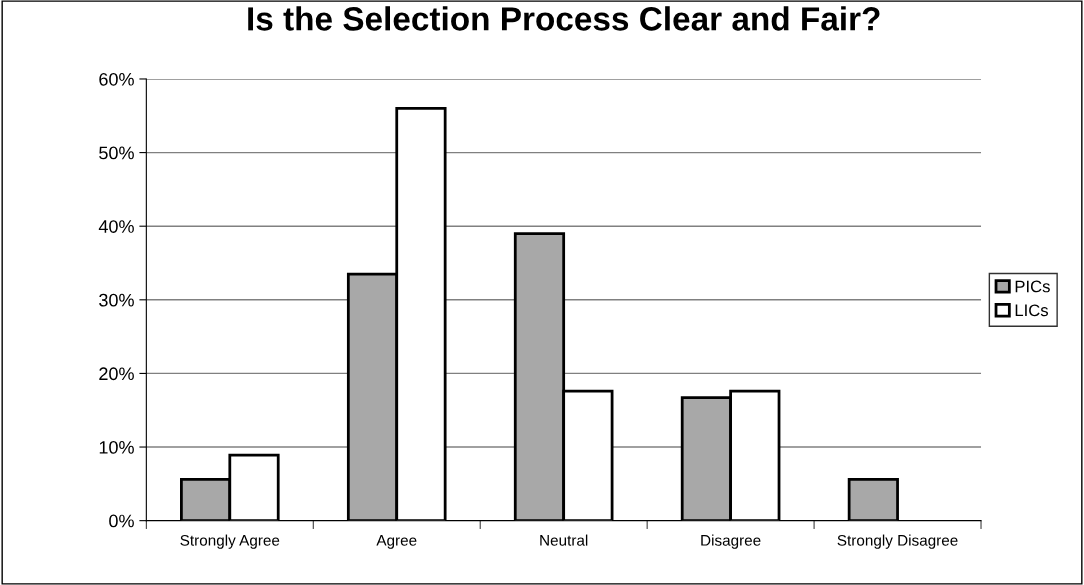 This screenshot has height=585, width=1084. Describe the element at coordinates (116, 153) in the screenshot. I see `y-tick-label: 50%` at that location.